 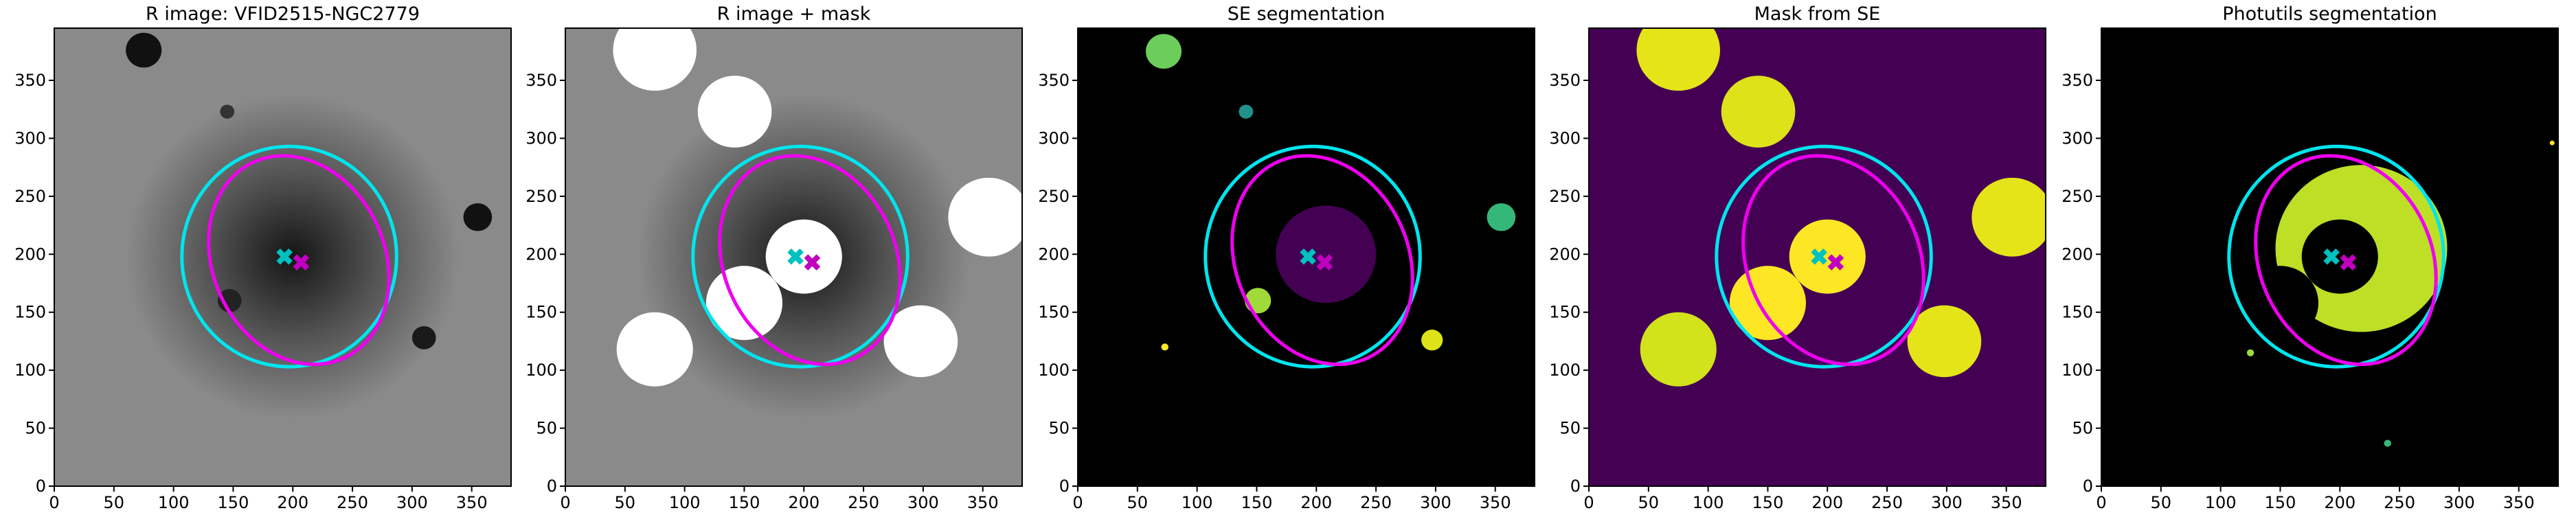 What do you see at coordinates (1817, 14) in the screenshot?
I see `panel-title: Mask from SE` at bounding box center [1817, 14].